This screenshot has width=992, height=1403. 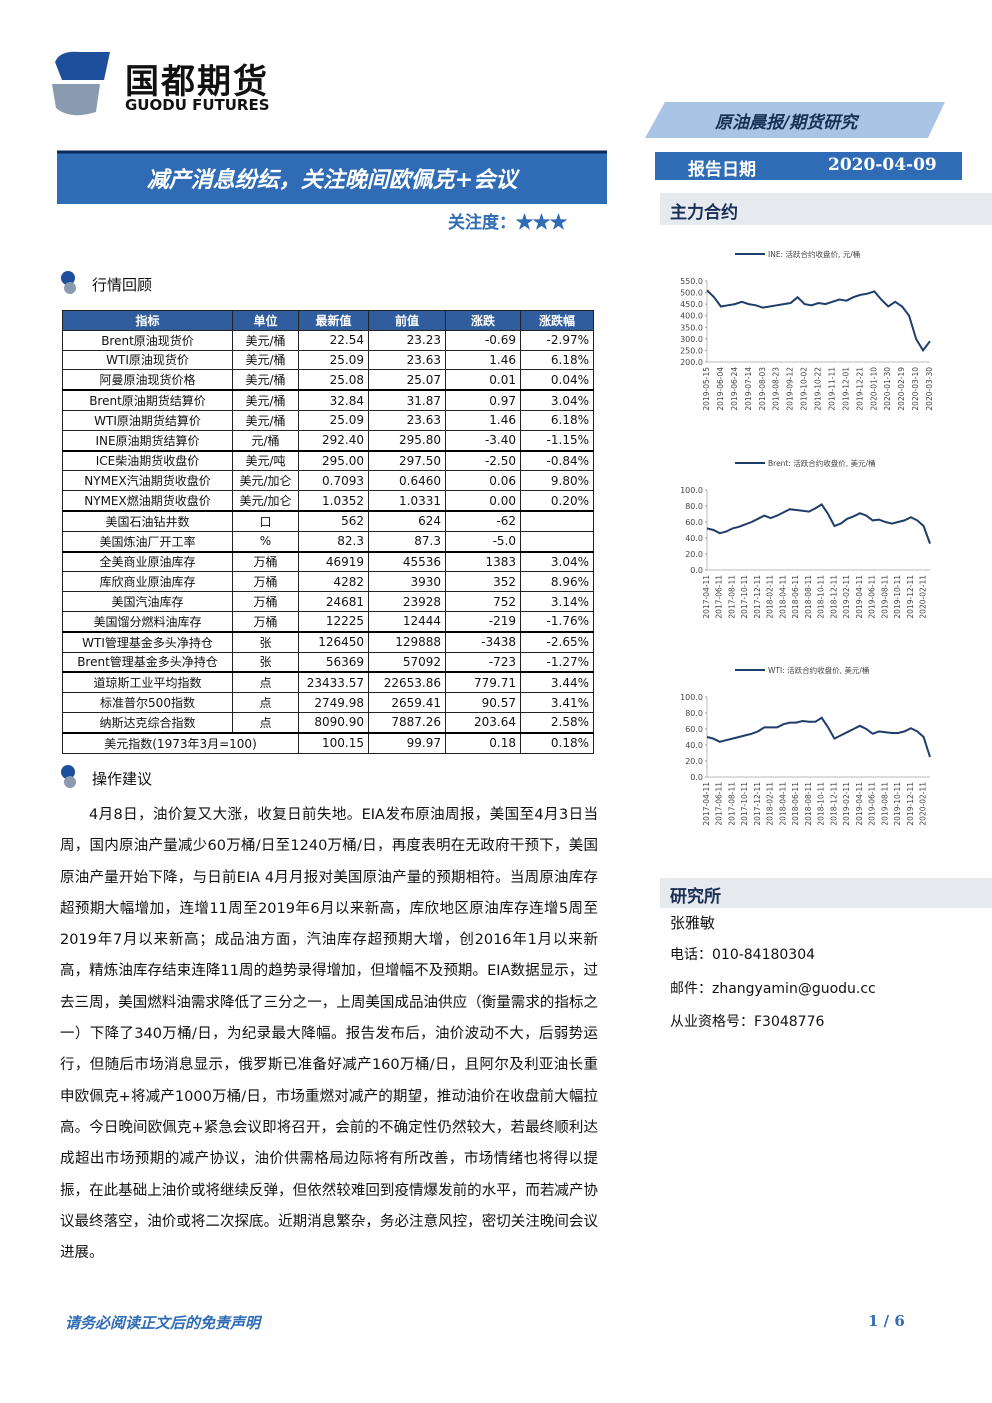 What do you see at coordinates (407, 743) in the screenshot?
I see `table-cell: 99.97` at bounding box center [407, 743].